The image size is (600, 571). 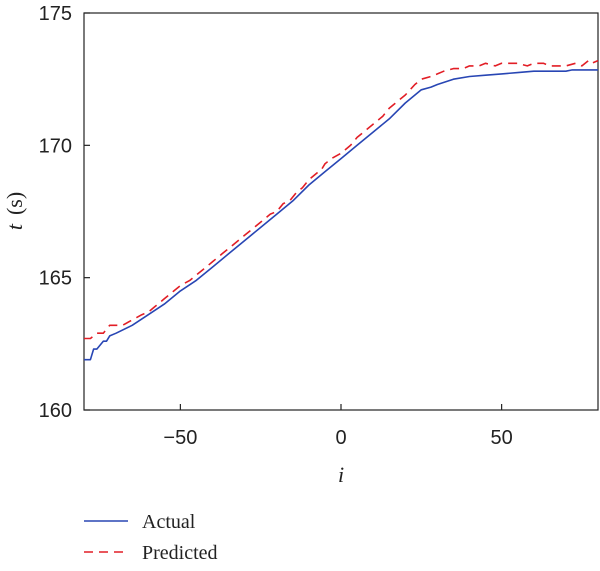 What do you see at coordinates (14, 226) in the screenshot?
I see `y-axis-label: t` at bounding box center [14, 226].